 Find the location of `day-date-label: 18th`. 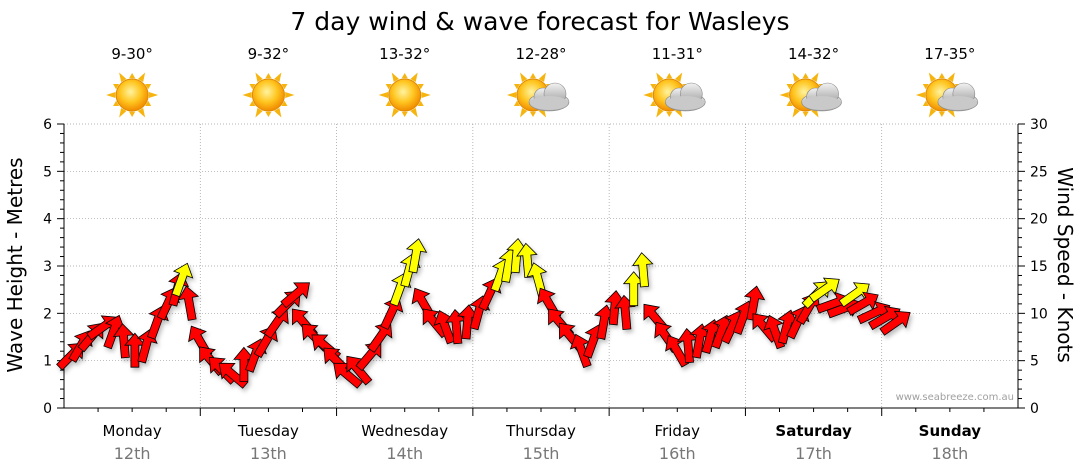

day-date-label: 18th is located at coordinates (949, 453).